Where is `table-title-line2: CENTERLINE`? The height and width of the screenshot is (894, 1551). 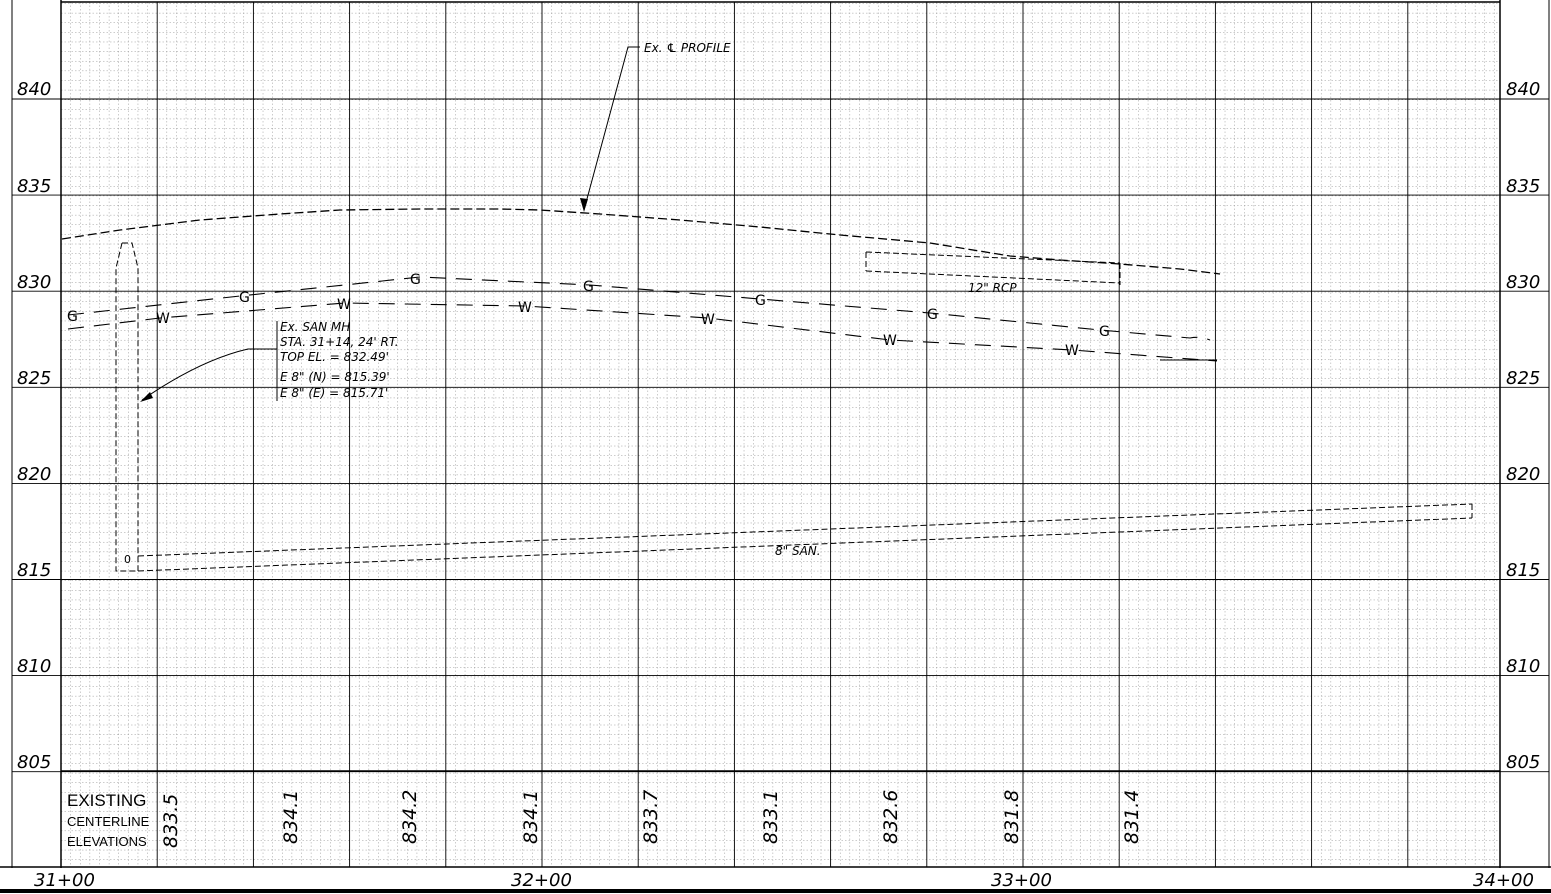 table-title-line2: CENTERLINE is located at coordinates (108, 821).